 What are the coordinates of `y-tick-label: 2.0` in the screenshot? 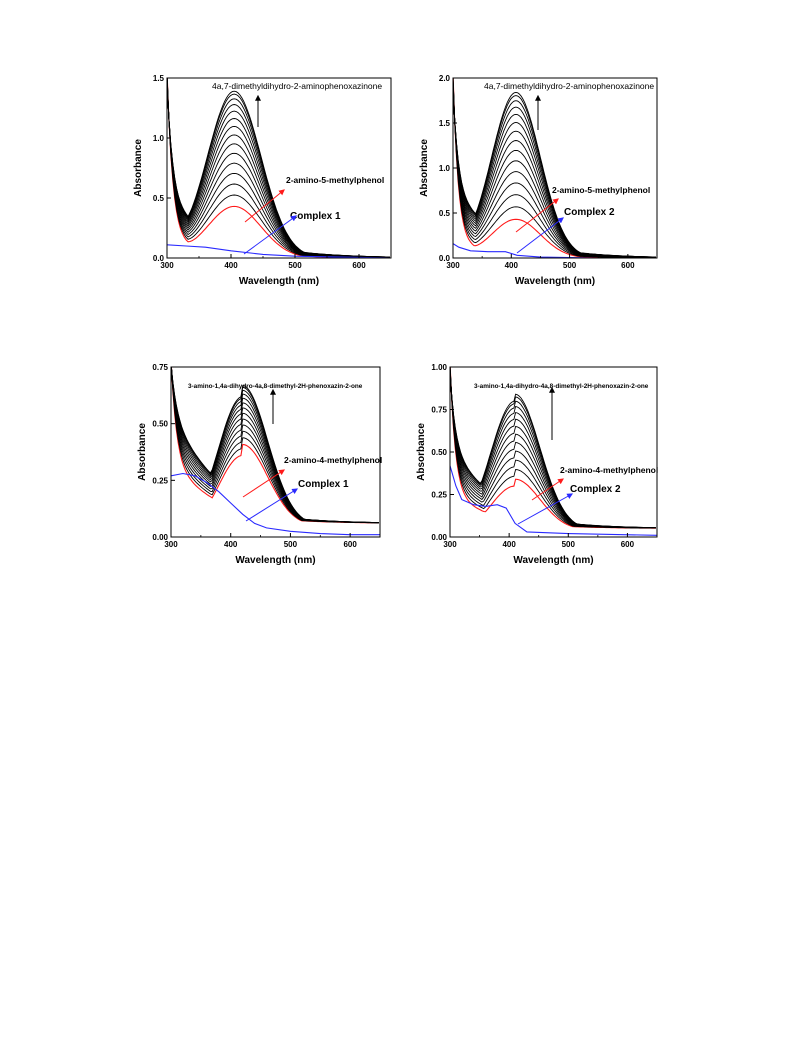 It's located at (445, 78).